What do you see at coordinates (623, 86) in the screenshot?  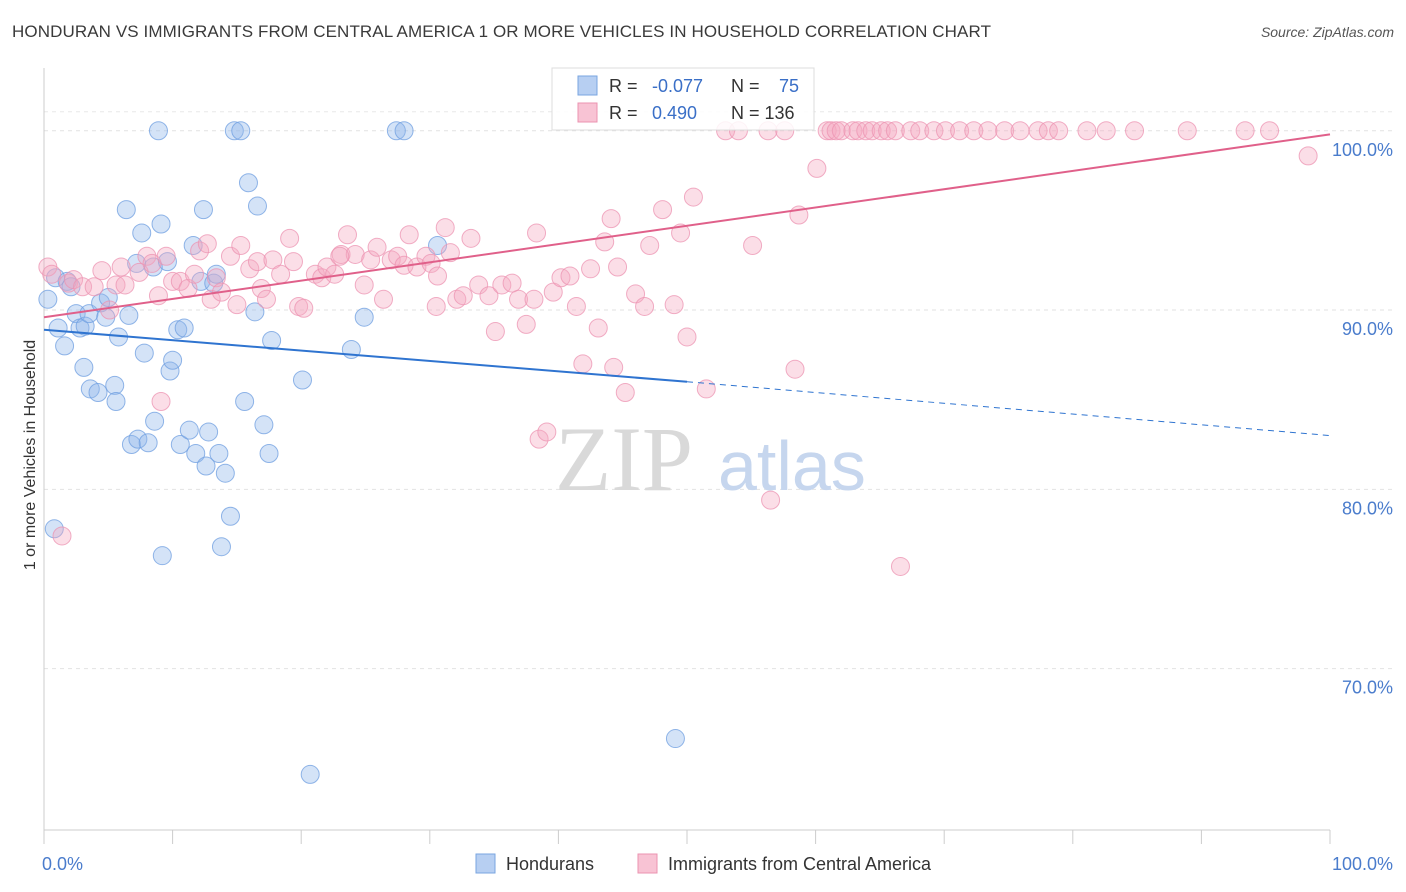 I see `legend-r-label-1: R =` at bounding box center [623, 86].